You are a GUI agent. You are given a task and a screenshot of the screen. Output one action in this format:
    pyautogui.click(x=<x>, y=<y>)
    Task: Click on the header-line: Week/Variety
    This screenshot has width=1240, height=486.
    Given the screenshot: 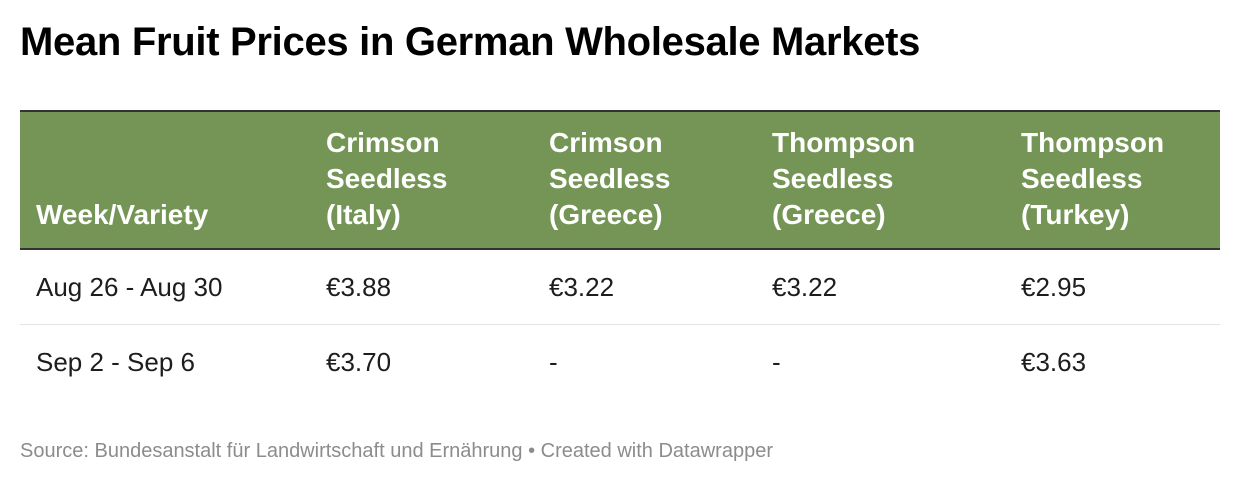 What is the action you would take?
    pyautogui.click(x=122, y=214)
    